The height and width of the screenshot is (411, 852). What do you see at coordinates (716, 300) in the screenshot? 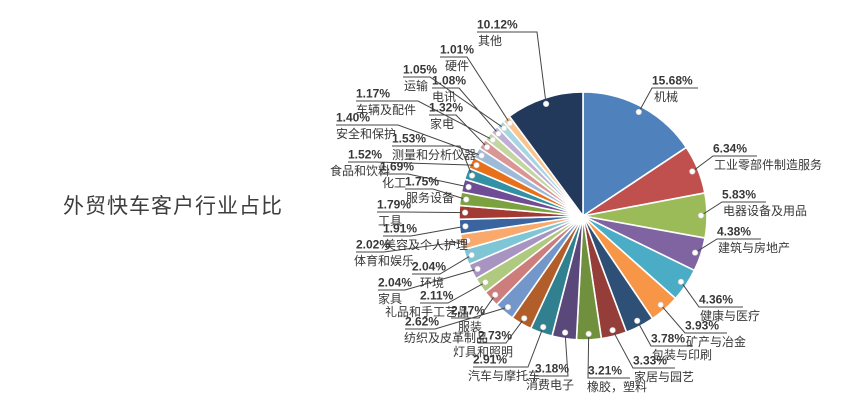
I see `slice-pct-label: 4.36%` at bounding box center [716, 300].